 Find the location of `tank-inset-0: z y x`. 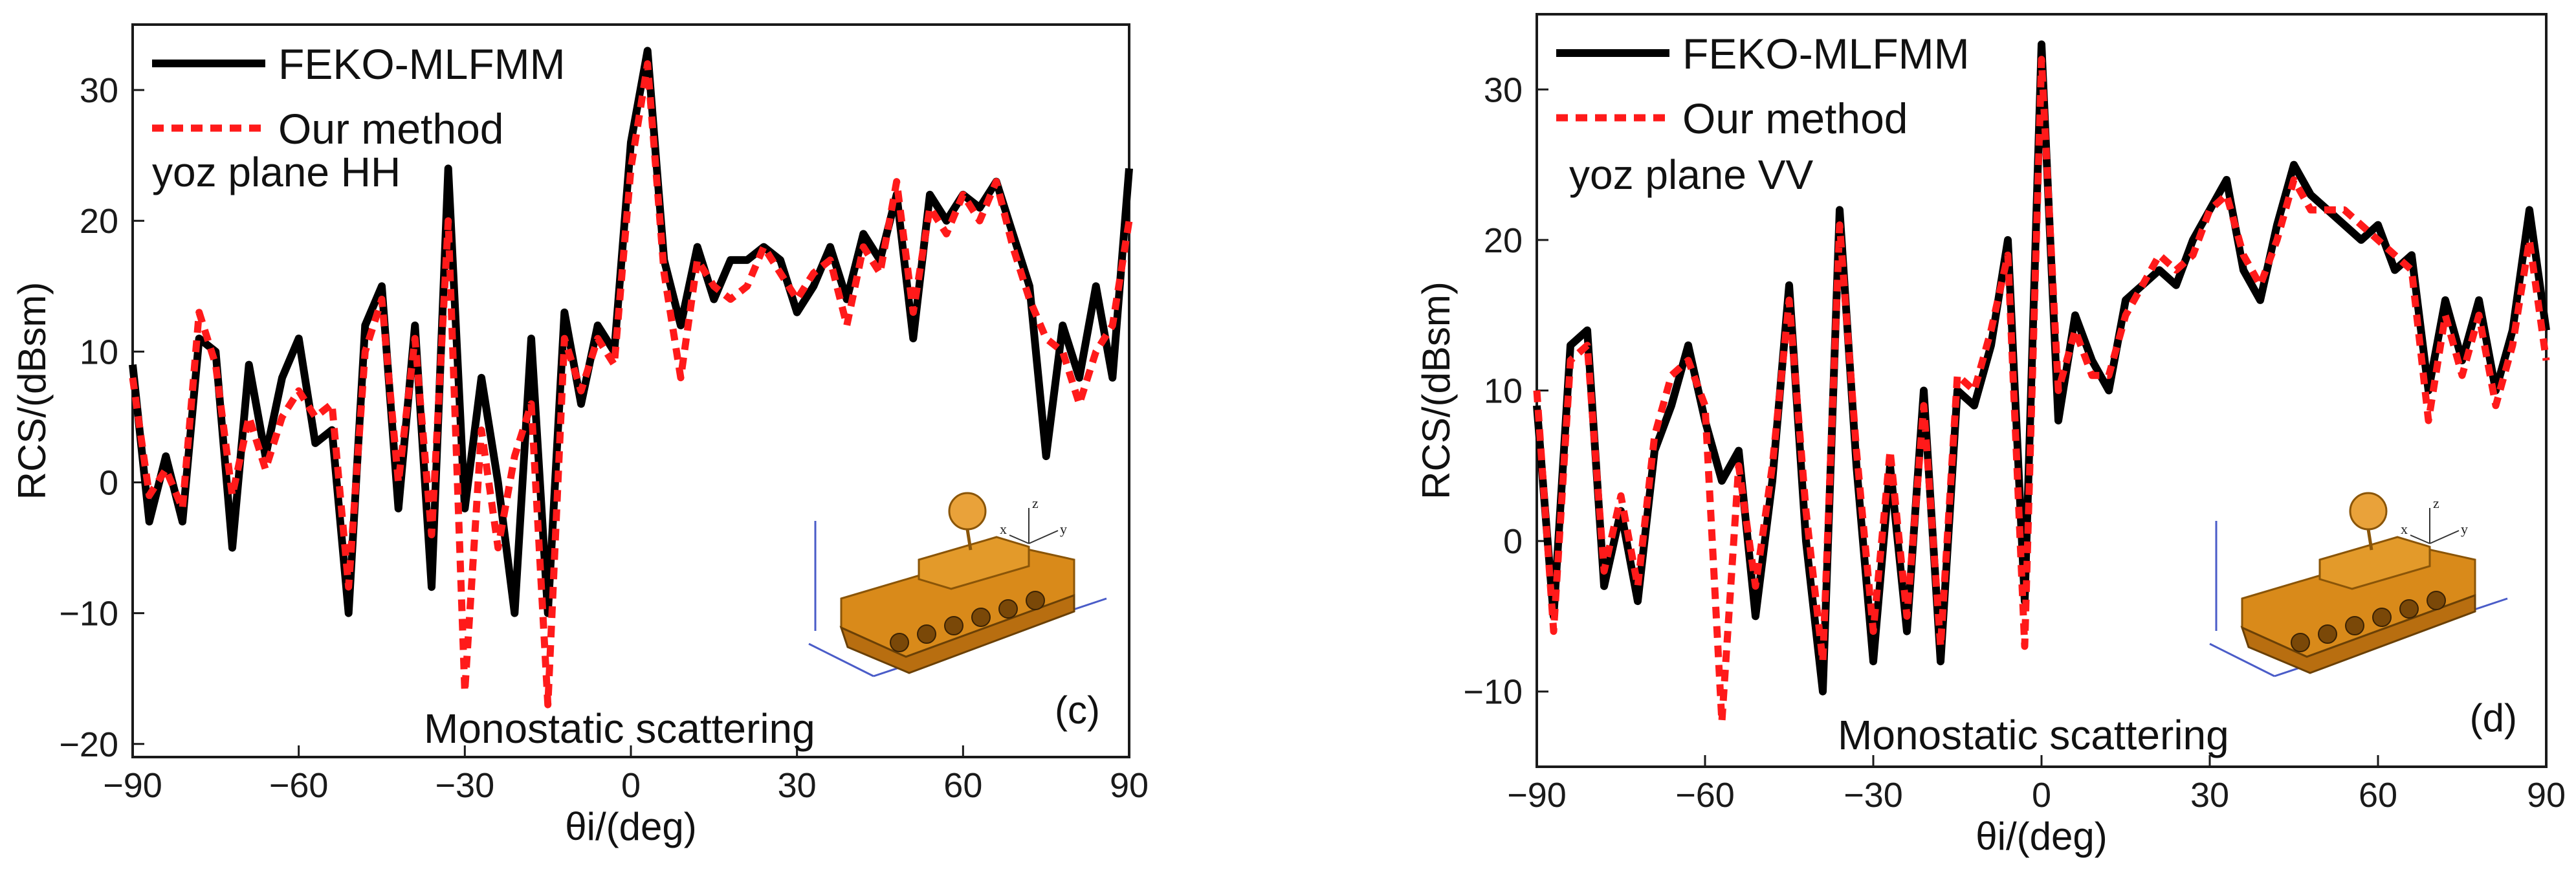

tank-inset-0: z y x is located at coordinates (958, 584).